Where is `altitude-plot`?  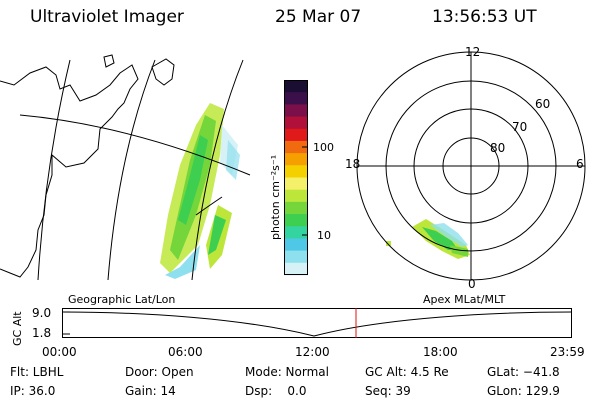
altitude-plot is located at coordinates (317, 323).